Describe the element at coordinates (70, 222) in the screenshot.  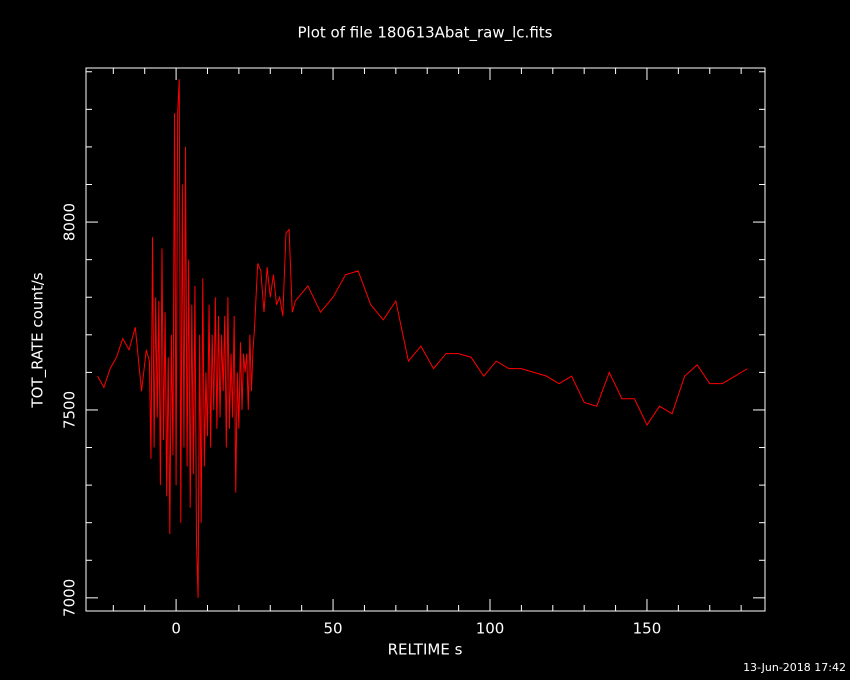
I see `y-tick-label: 8000` at that location.